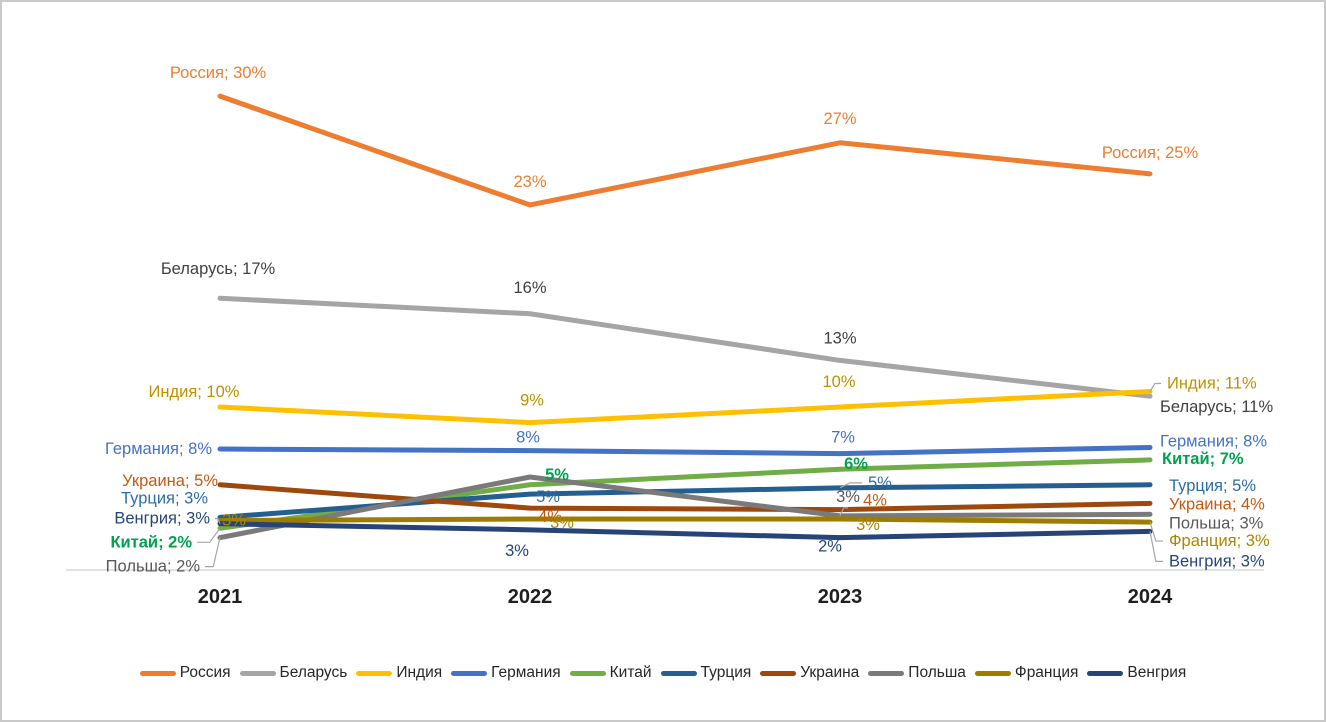  I want to click on data-label: Индия; 11%, so click(1212, 384).